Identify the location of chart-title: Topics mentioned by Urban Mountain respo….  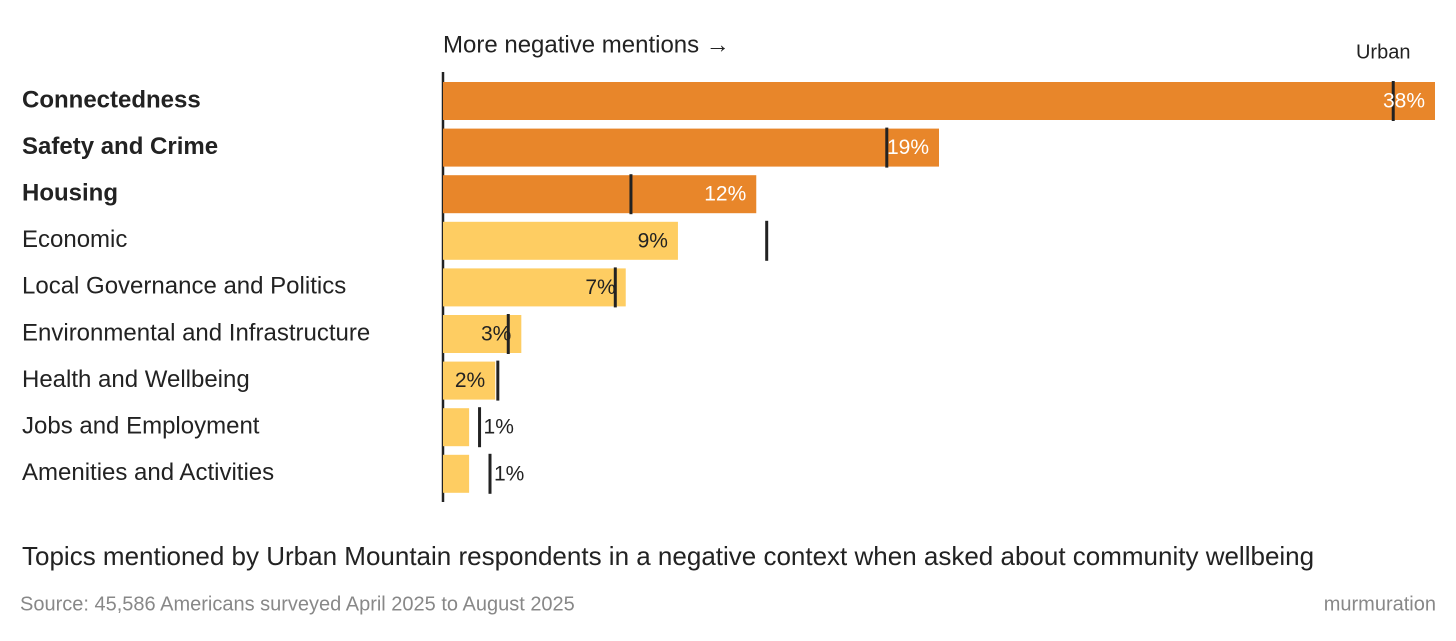
(668, 556).